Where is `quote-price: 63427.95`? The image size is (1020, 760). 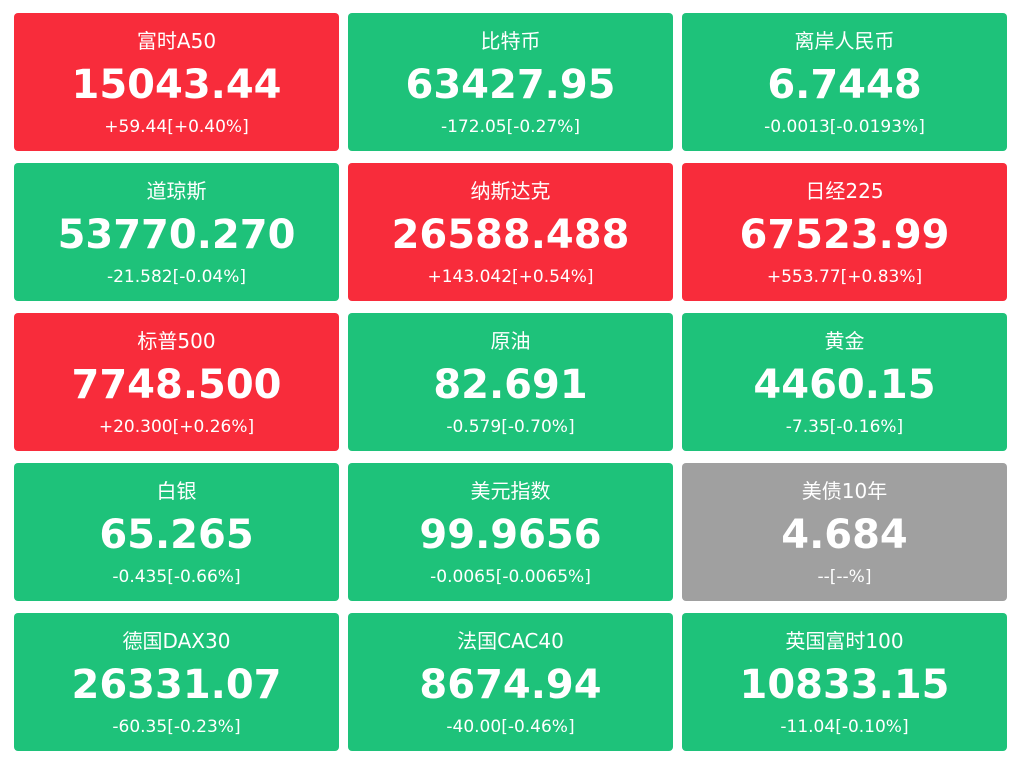
quote-price: 63427.95 is located at coordinates (510, 85).